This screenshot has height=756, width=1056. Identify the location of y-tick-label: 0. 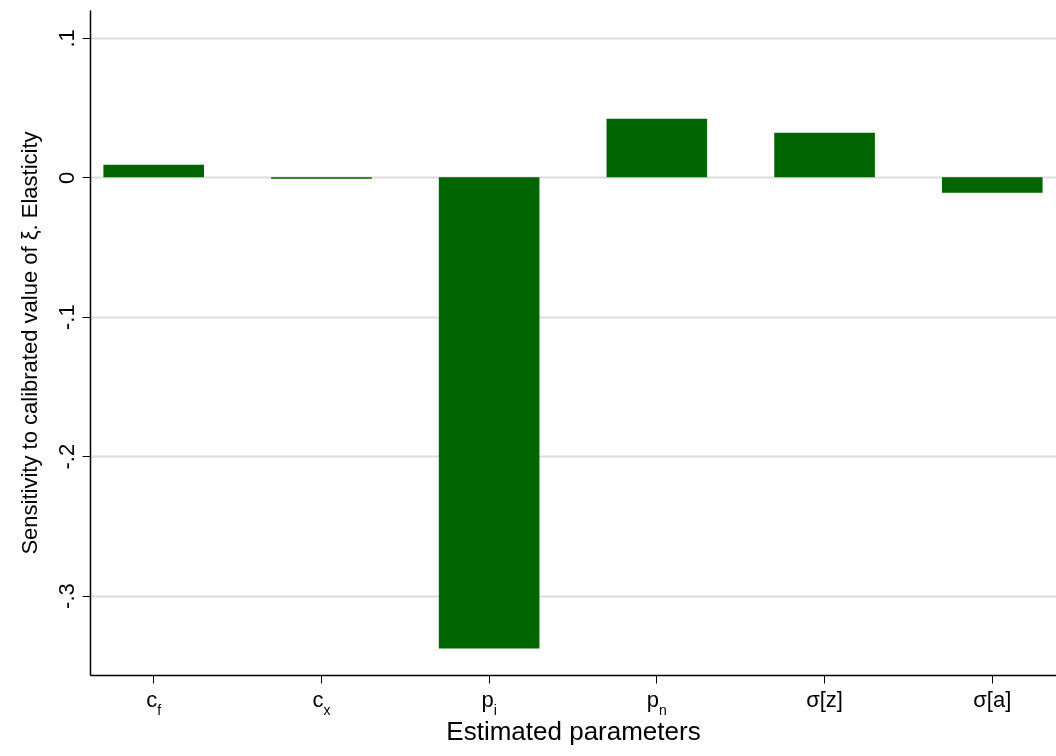
(66, 177).